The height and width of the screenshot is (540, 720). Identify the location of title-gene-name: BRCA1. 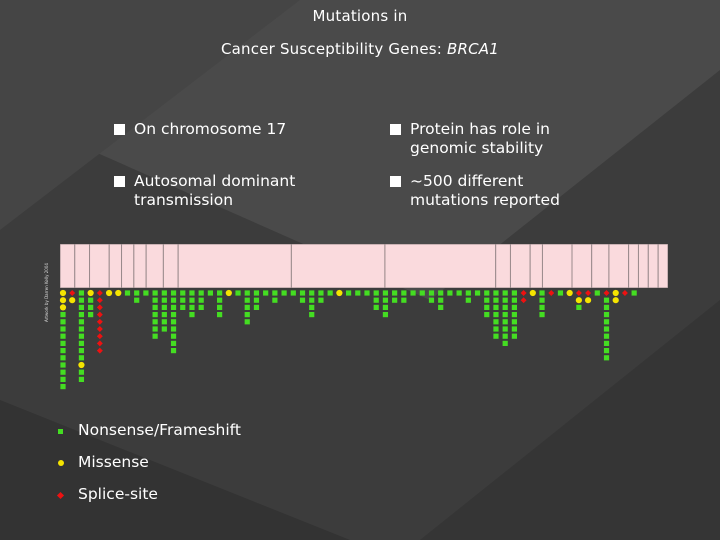
(473, 49).